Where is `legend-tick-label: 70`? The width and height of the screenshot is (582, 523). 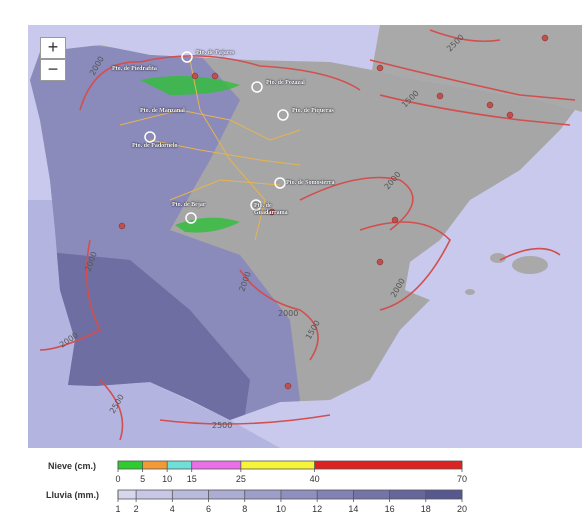 legend-tick-label: 70 is located at coordinates (462, 479).